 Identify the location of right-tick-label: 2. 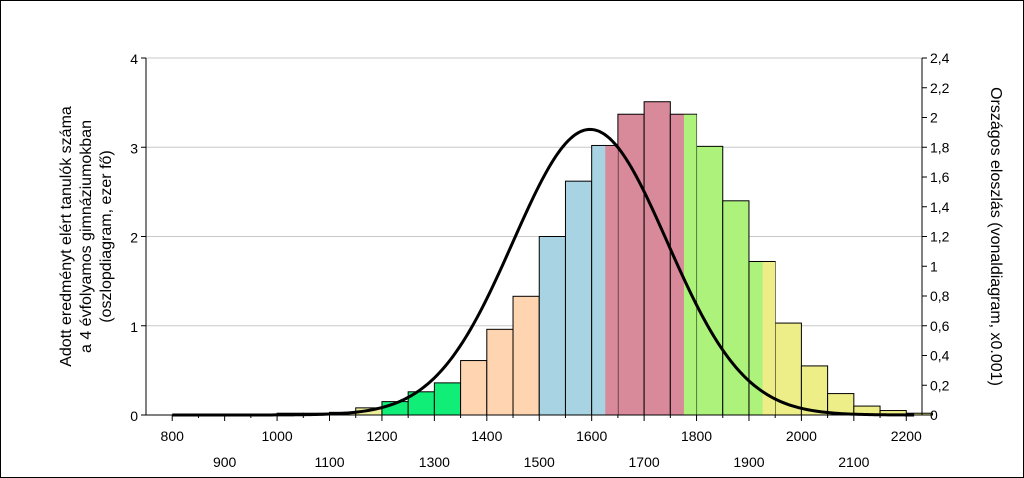
(934, 118).